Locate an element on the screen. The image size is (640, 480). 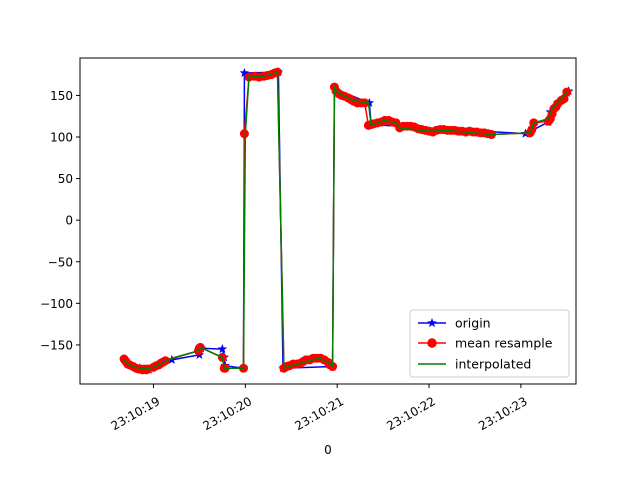
legend-label: interpolated is located at coordinates (493, 364).